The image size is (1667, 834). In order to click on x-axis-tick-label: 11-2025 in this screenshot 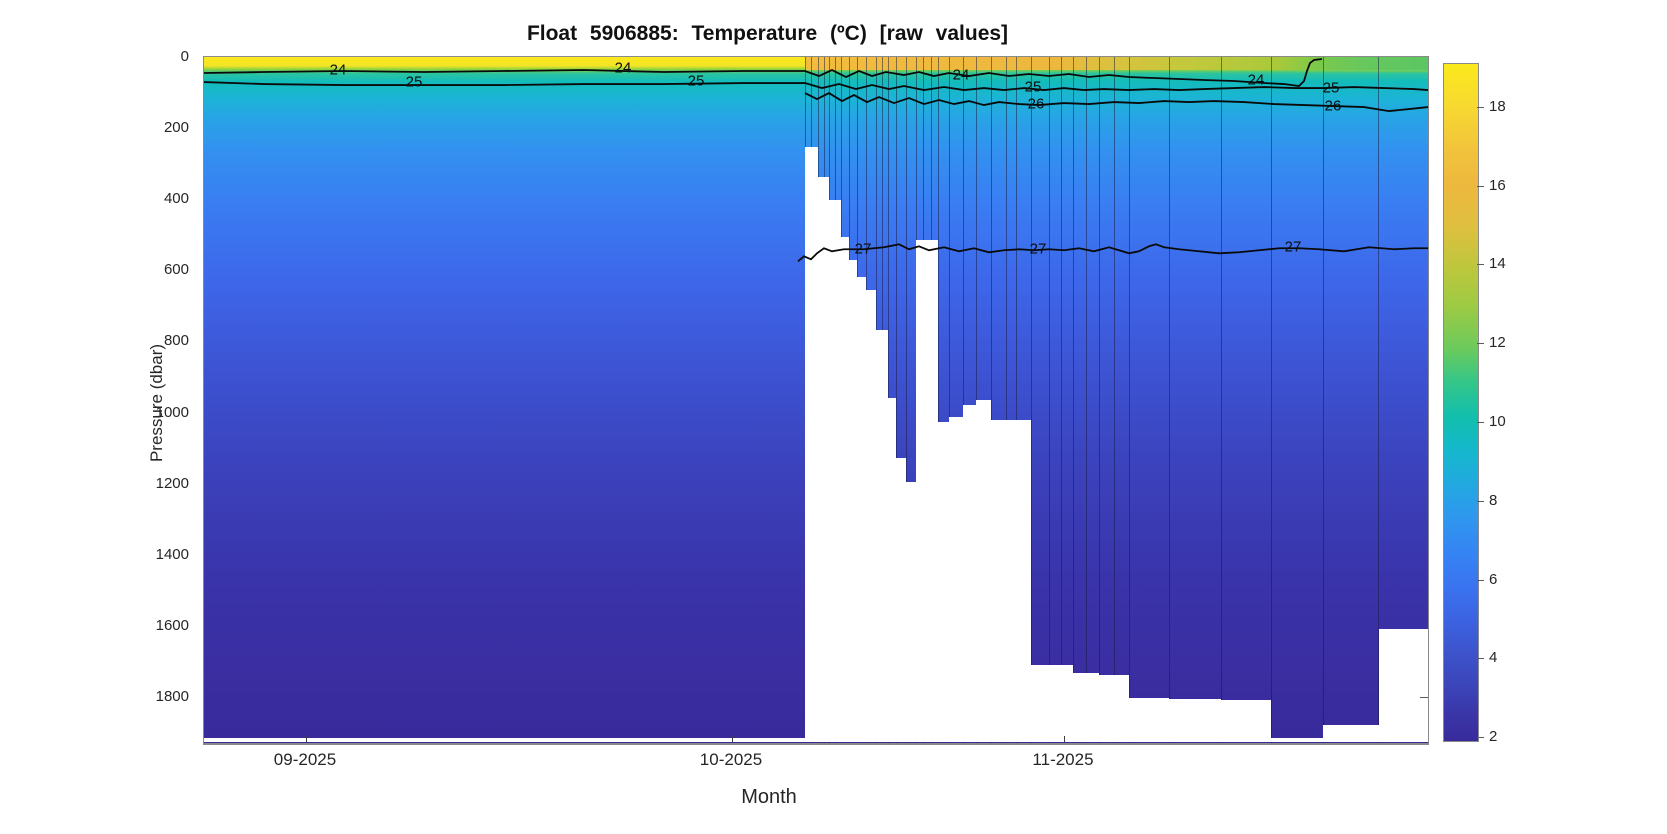, I will do `click(1063, 759)`.